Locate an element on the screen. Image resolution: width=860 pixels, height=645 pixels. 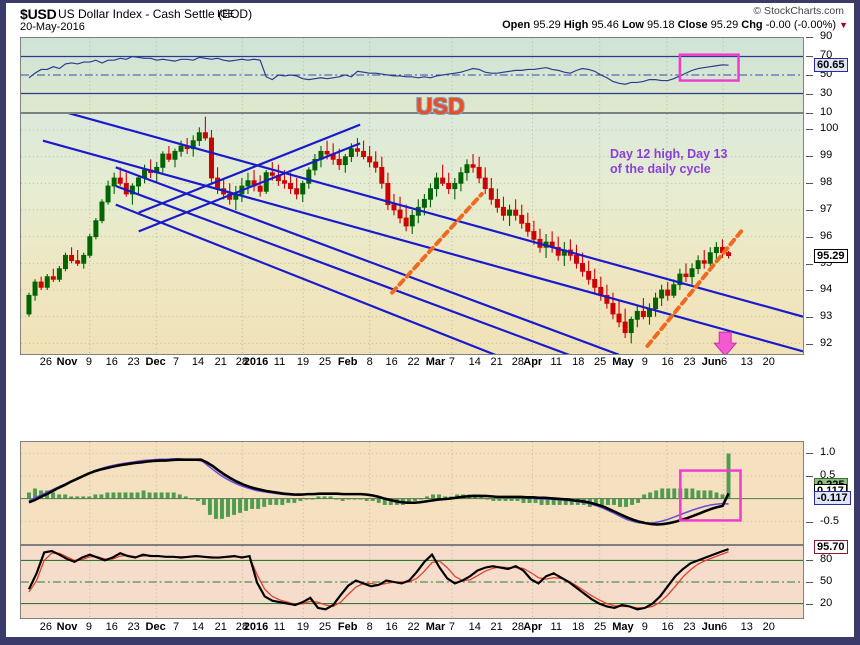
price-current-value-box: 95.29 is located at coordinates (831, 255).